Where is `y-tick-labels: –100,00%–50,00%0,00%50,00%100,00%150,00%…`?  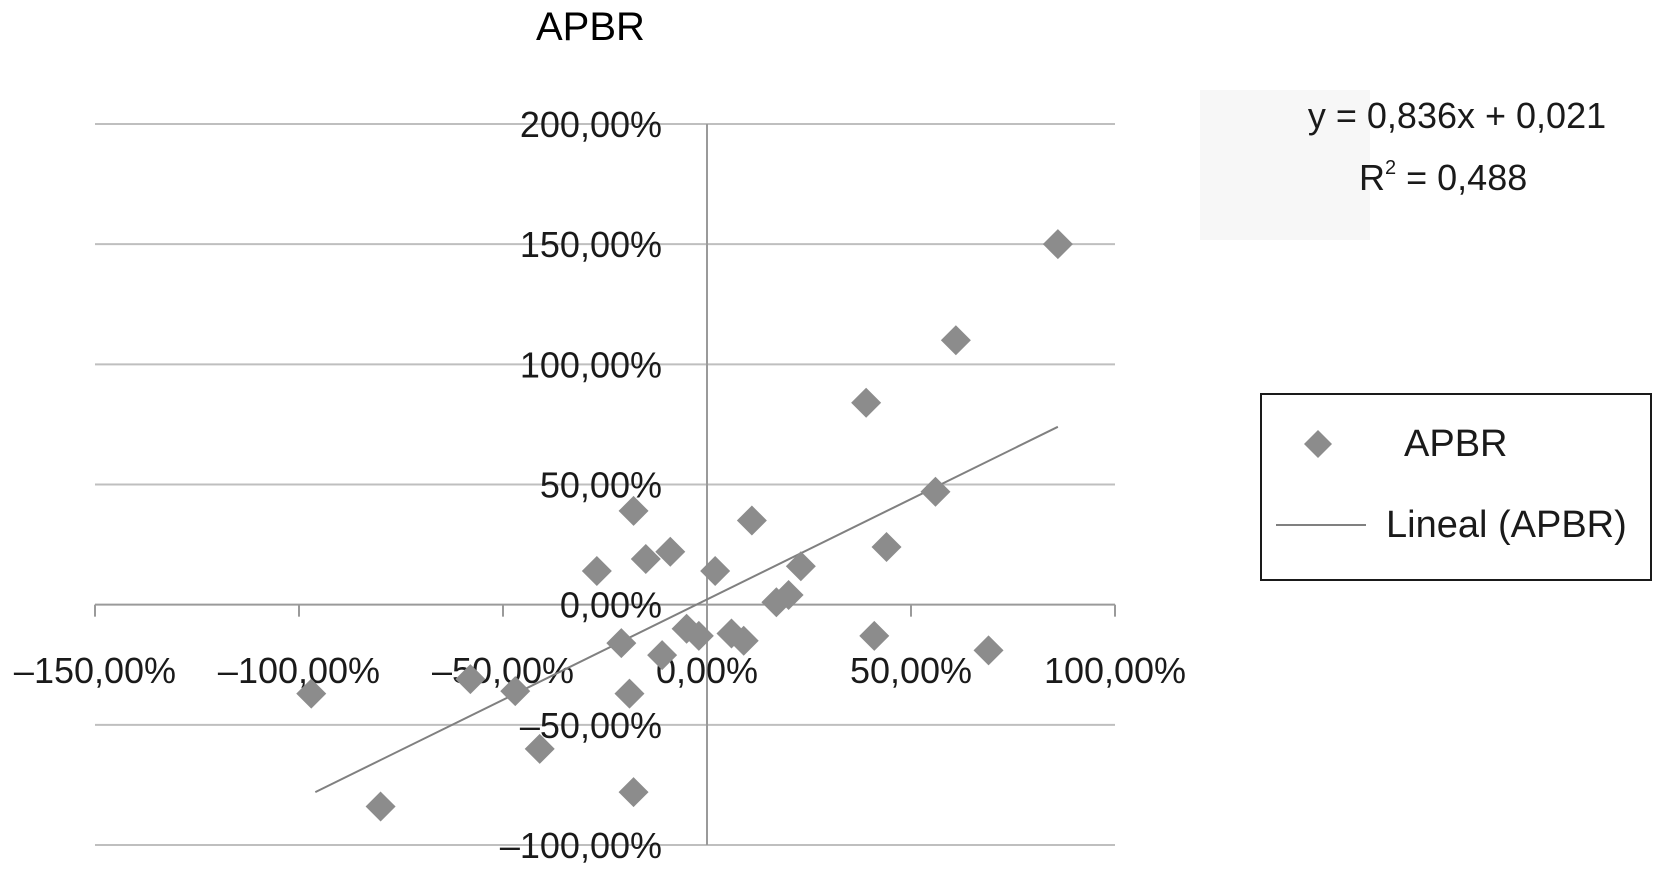 y-tick-labels: –100,00%–50,00%0,00%50,00%100,00%150,00%… is located at coordinates (581, 485).